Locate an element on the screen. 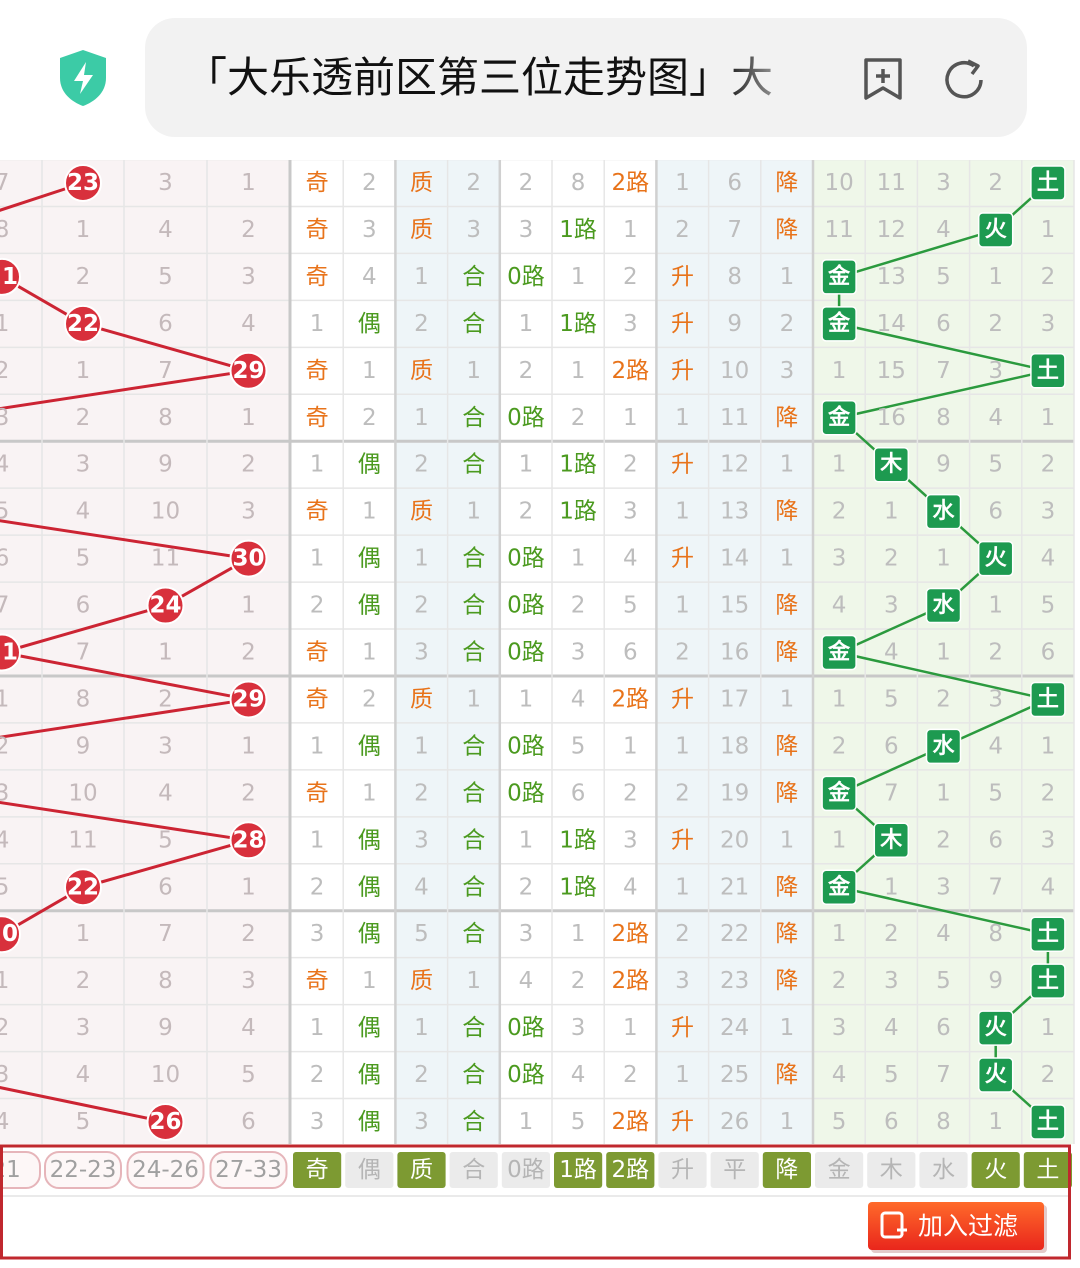 The image size is (1080, 1268). filter-chip: 降 is located at coordinates (786, 1170).